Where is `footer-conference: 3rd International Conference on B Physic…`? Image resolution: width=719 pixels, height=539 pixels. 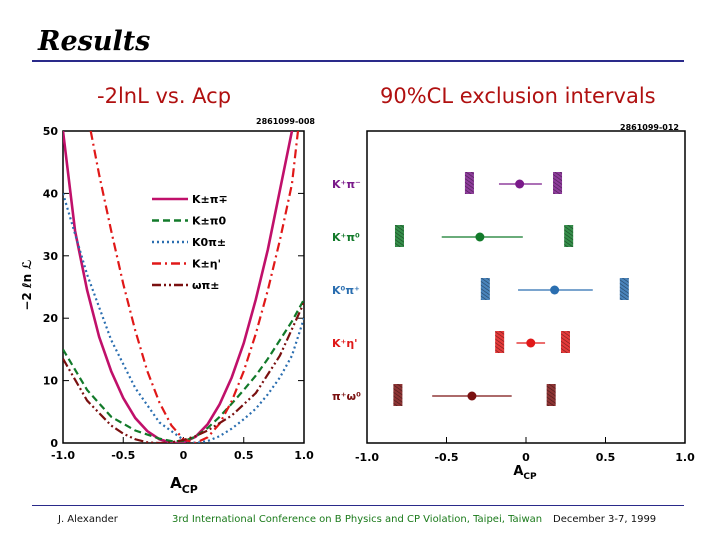 footer-conference: 3rd International Conference on B Physic… is located at coordinates (357, 519).